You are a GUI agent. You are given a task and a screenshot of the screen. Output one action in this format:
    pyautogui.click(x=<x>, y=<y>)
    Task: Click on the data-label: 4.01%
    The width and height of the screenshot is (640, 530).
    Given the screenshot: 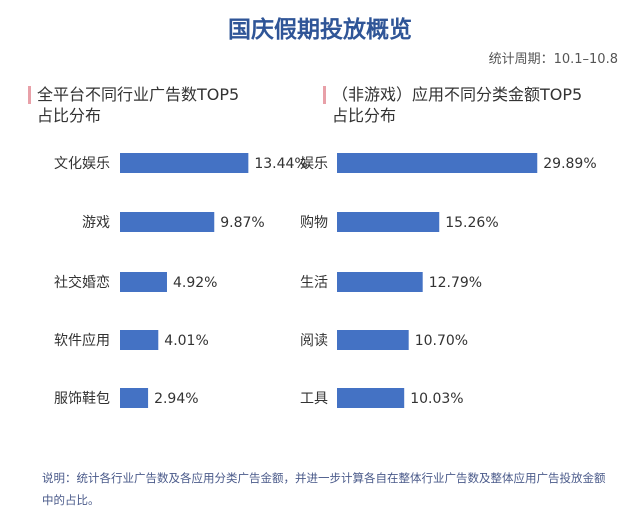 What is the action you would take?
    pyautogui.click(x=186, y=341)
    